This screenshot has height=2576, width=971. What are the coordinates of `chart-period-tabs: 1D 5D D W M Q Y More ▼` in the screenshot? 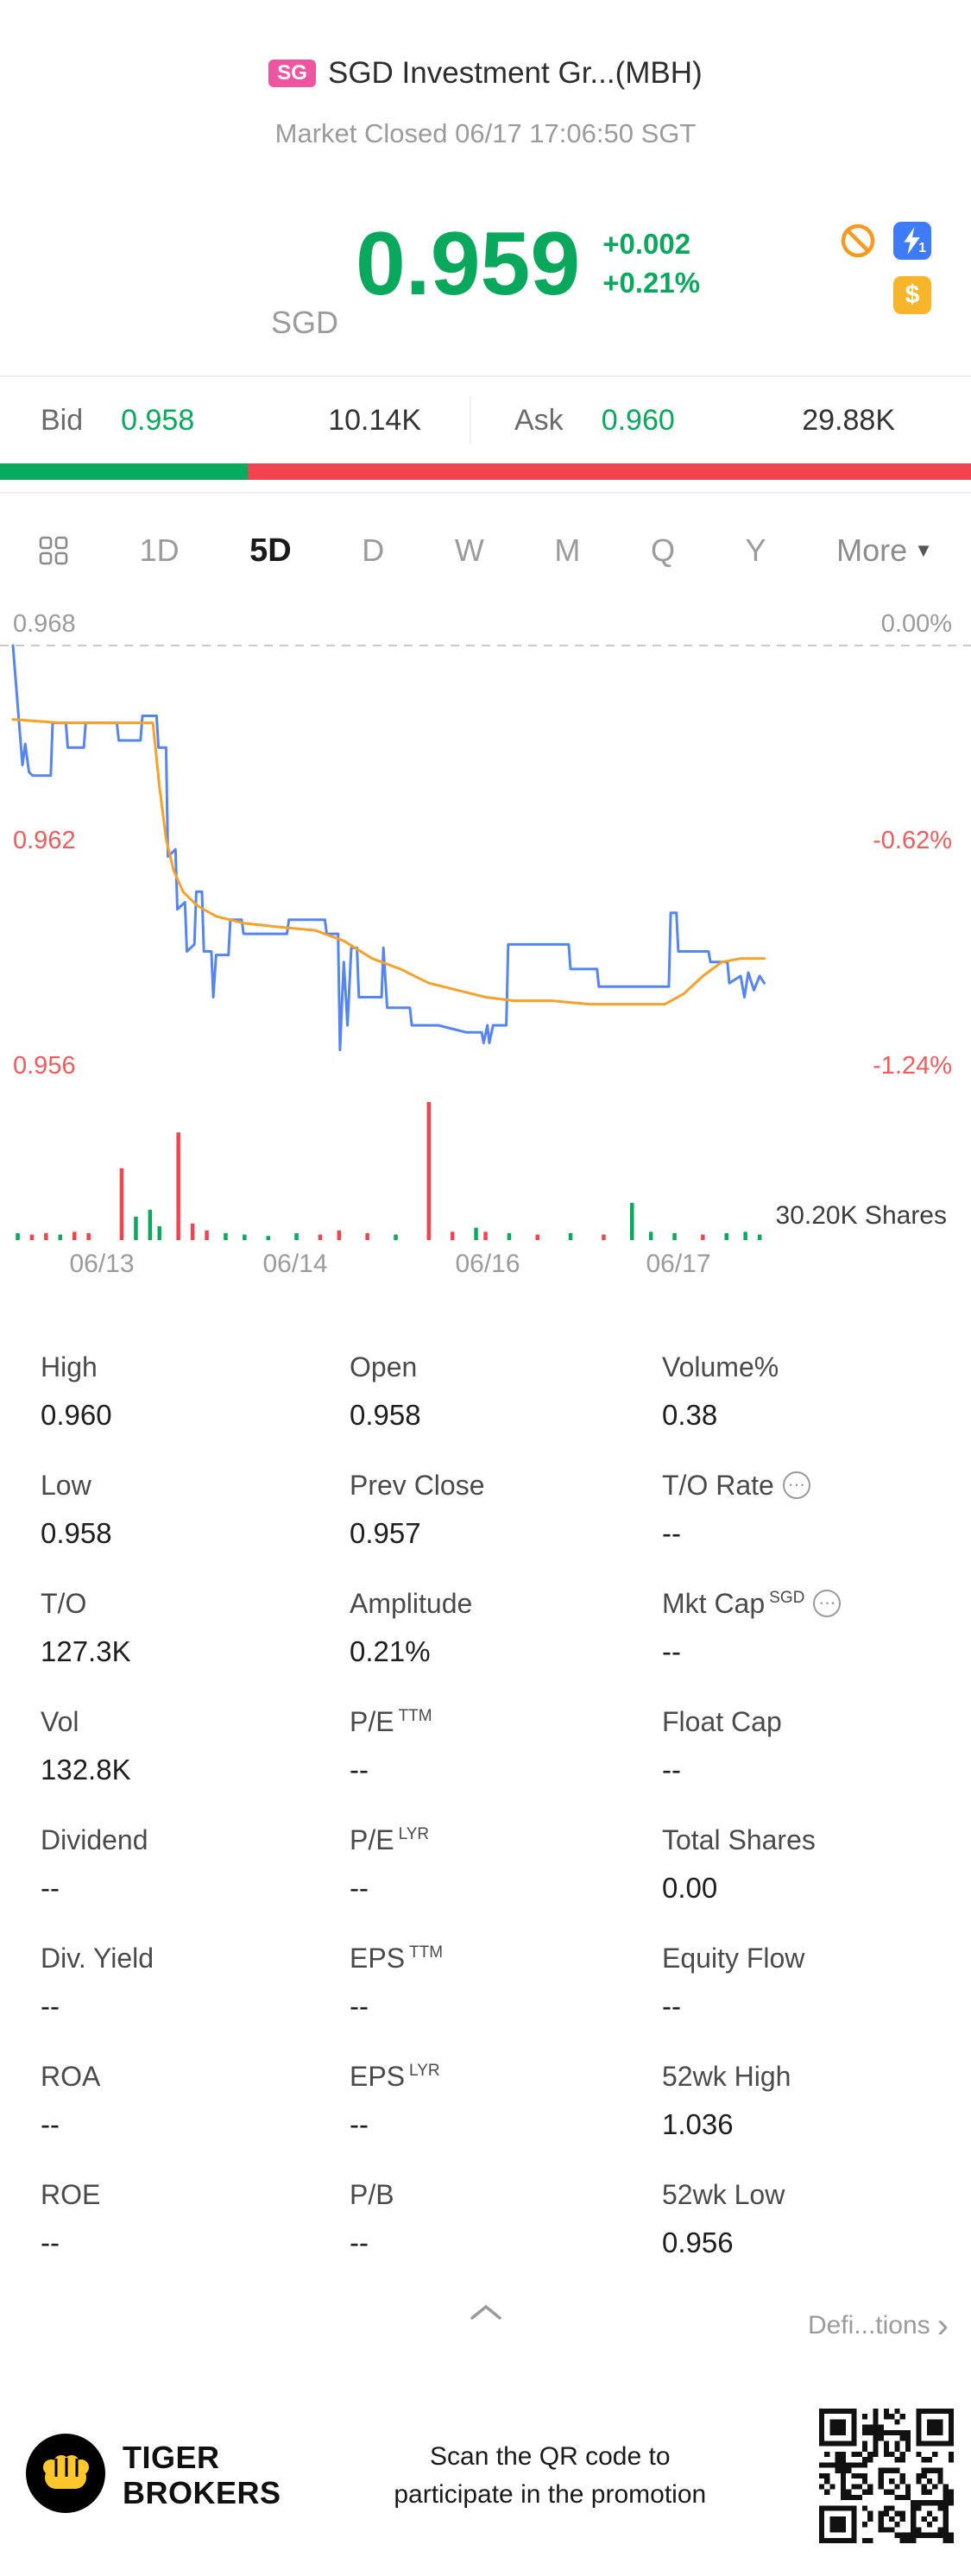 It's located at (486, 550).